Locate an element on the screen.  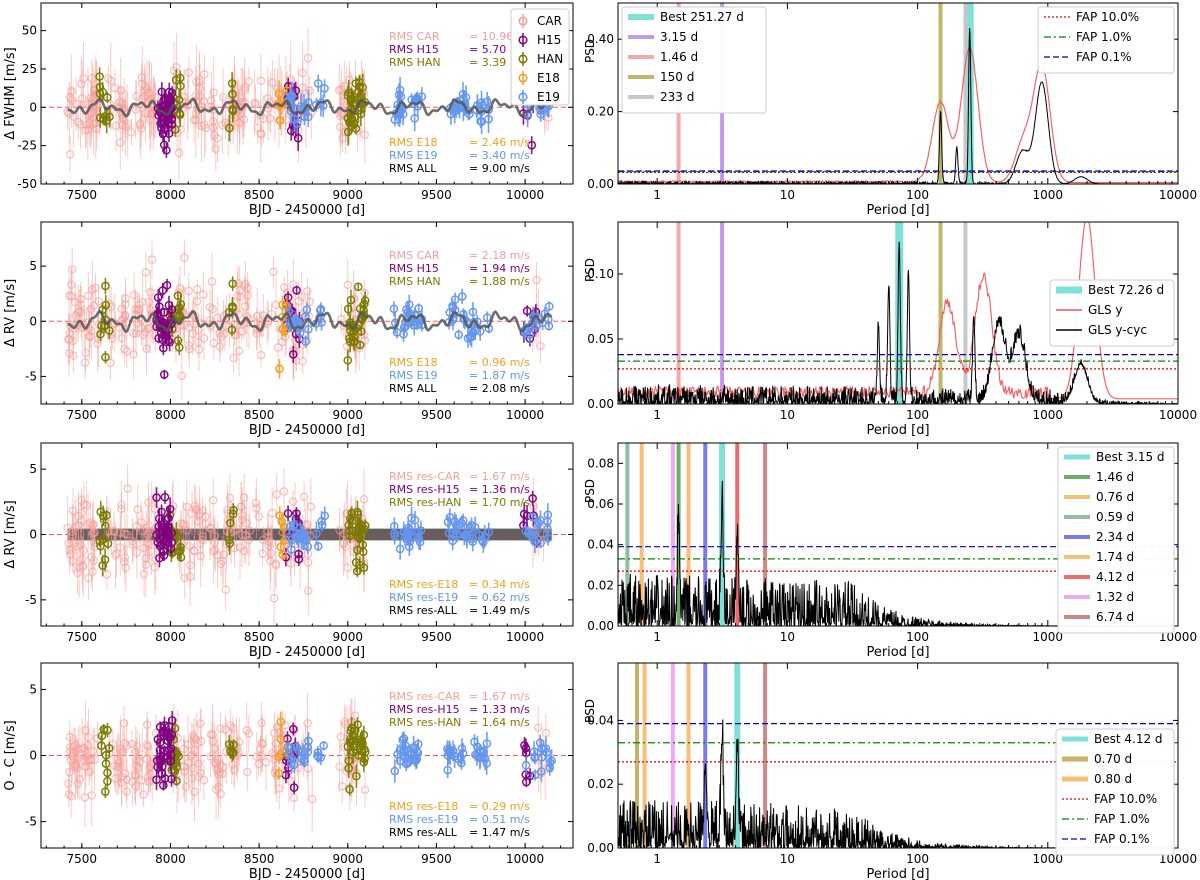
y-tick-label: 0.00 is located at coordinates (600, 404).